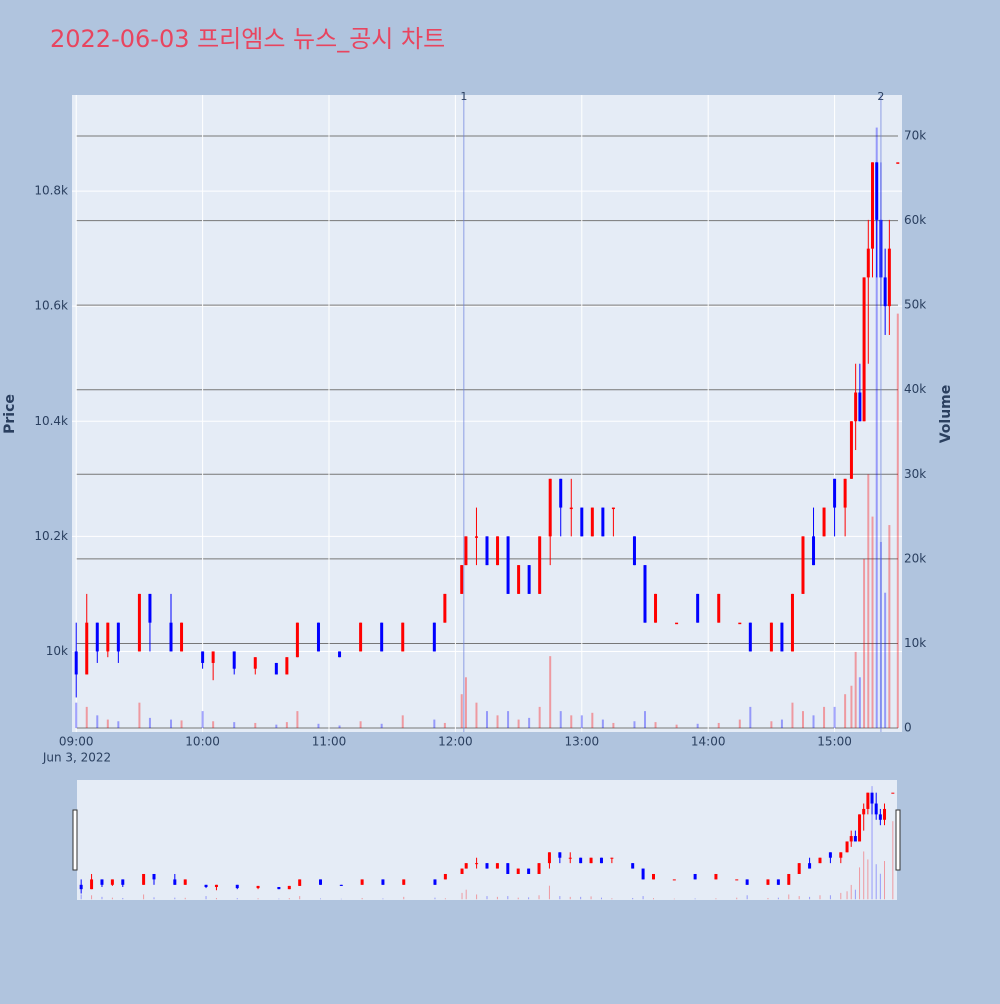  What do you see at coordinates (51, 191) in the screenshot?
I see `y-tick-label: 10.8k` at bounding box center [51, 191].